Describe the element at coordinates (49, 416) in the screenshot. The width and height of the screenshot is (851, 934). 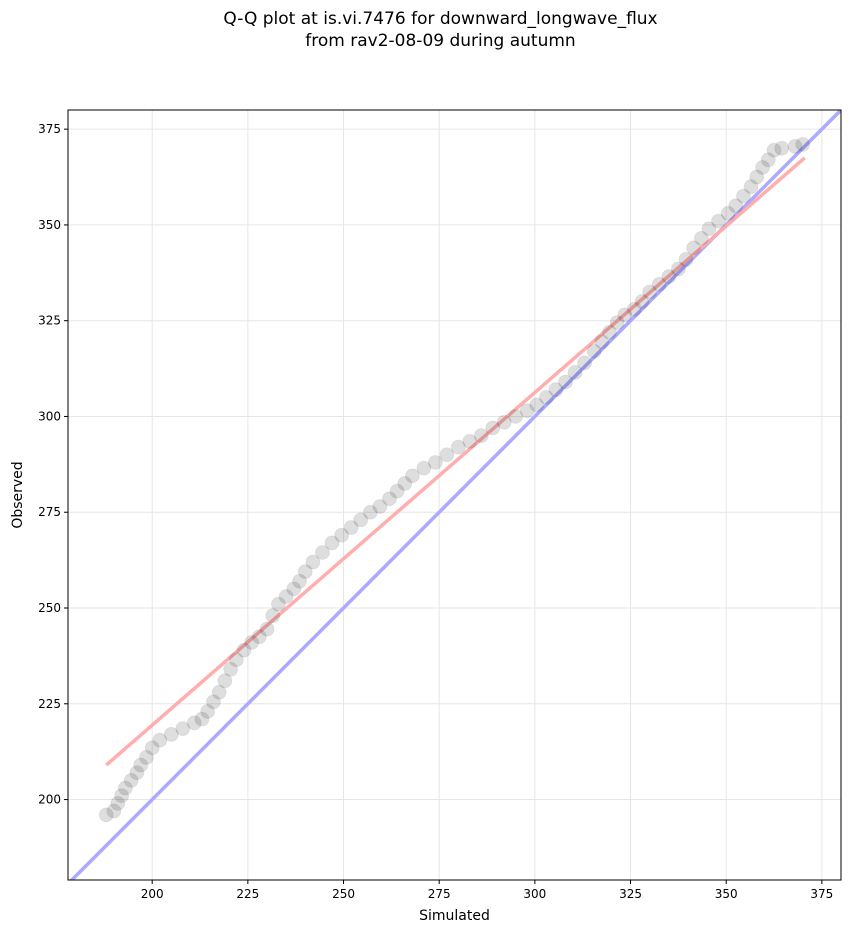
I see `y-tick-label: 300` at that location.